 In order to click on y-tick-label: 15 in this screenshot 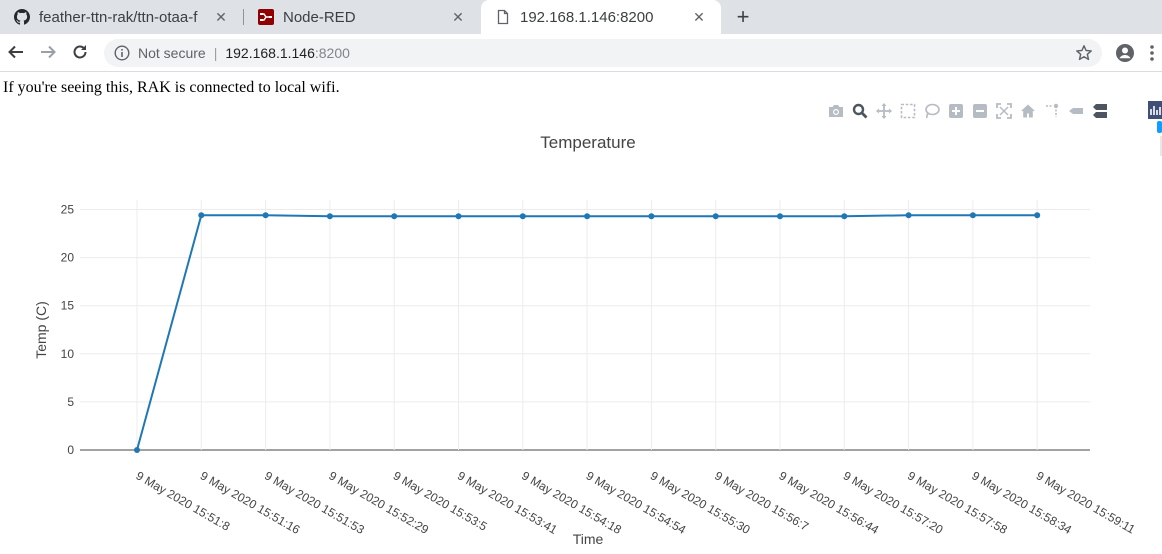, I will do `click(68, 306)`.